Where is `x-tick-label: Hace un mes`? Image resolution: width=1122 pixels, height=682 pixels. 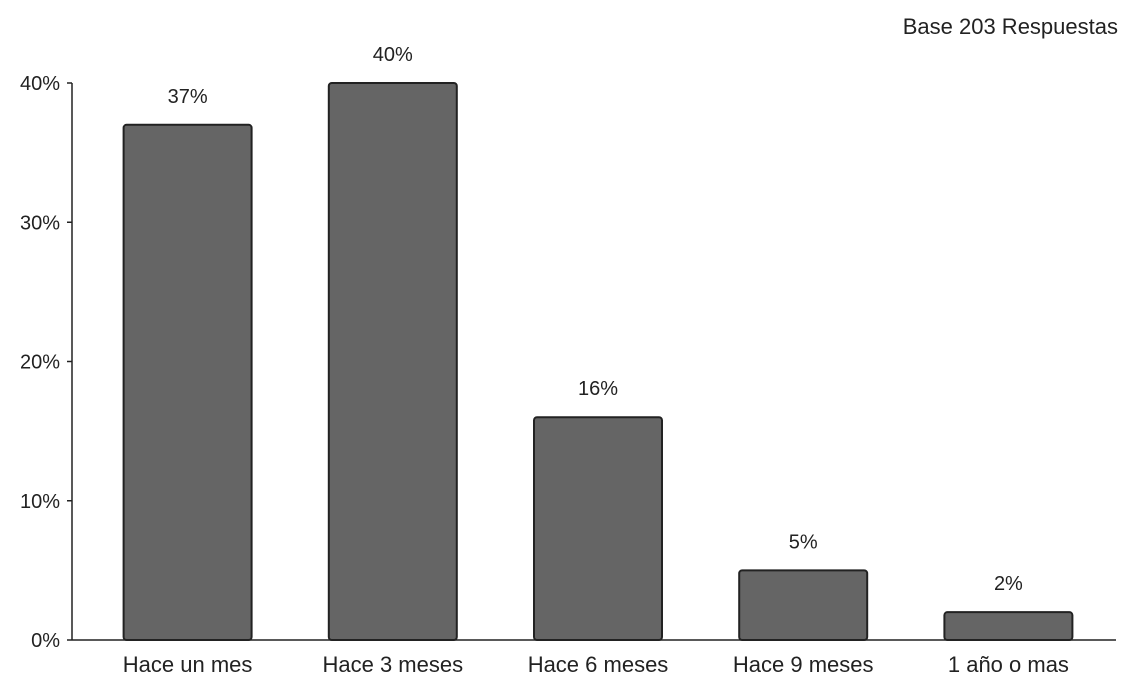 x-tick-label: Hace un mes is located at coordinates (188, 664).